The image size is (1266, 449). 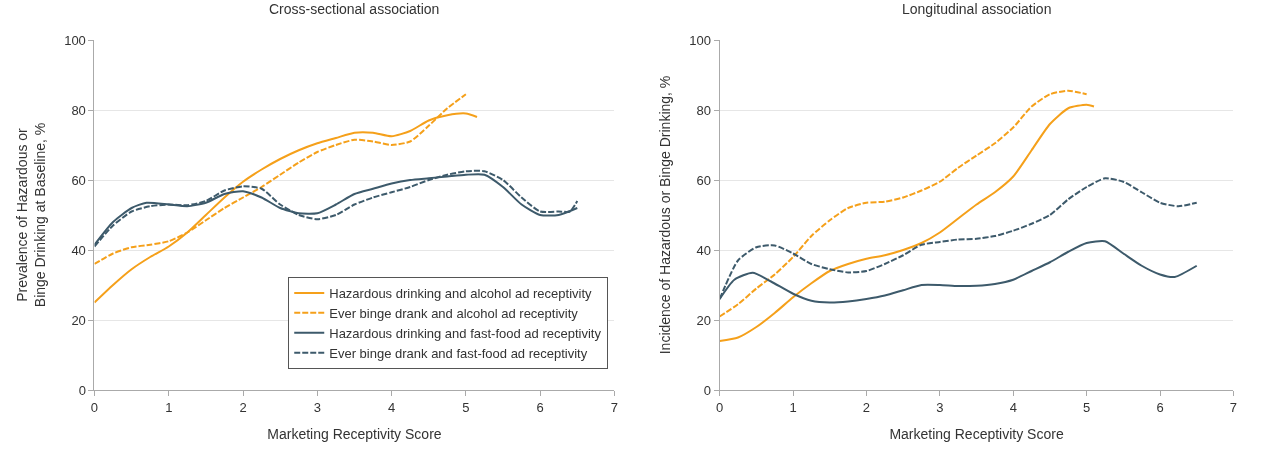 I want to click on chart-title: Cross-sectional association, so click(x=354, y=9).